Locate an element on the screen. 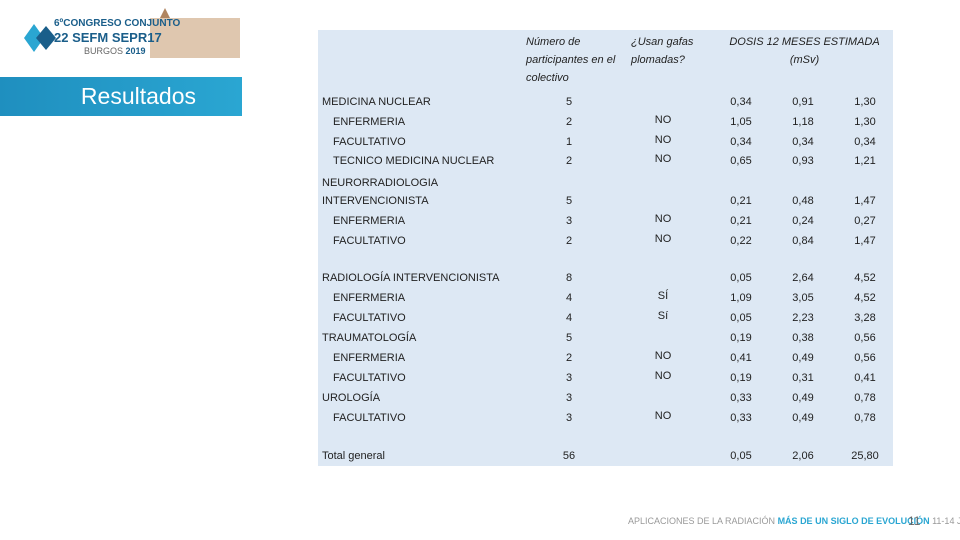 The image size is (960, 540). dose: 0,56 is located at coordinates (865, 338).